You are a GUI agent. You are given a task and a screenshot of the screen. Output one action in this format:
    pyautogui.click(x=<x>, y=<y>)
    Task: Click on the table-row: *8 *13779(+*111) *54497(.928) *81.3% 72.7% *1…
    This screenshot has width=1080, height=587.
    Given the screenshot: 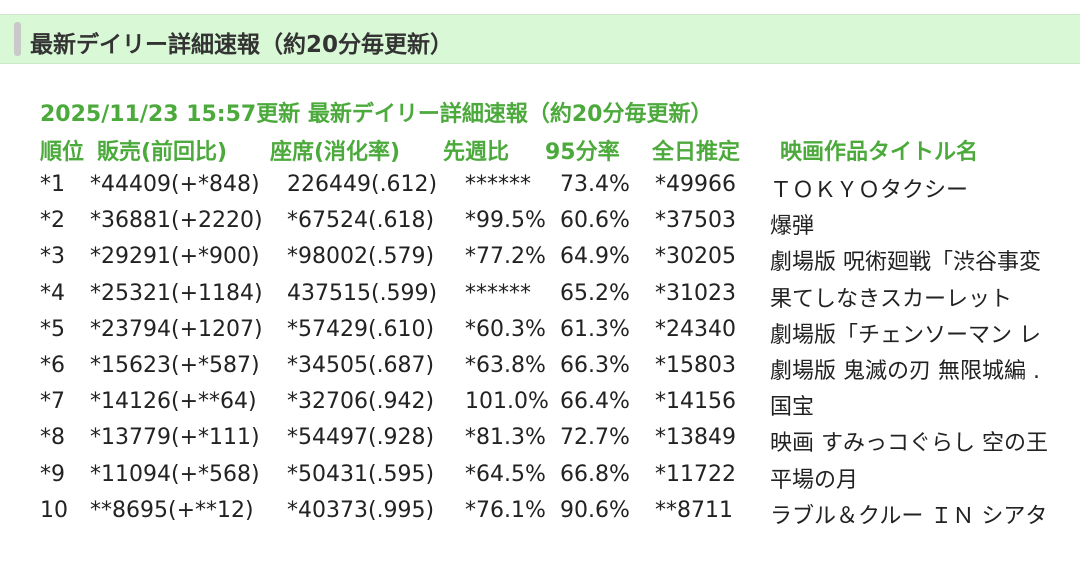 What is the action you would take?
    pyautogui.click(x=540, y=443)
    